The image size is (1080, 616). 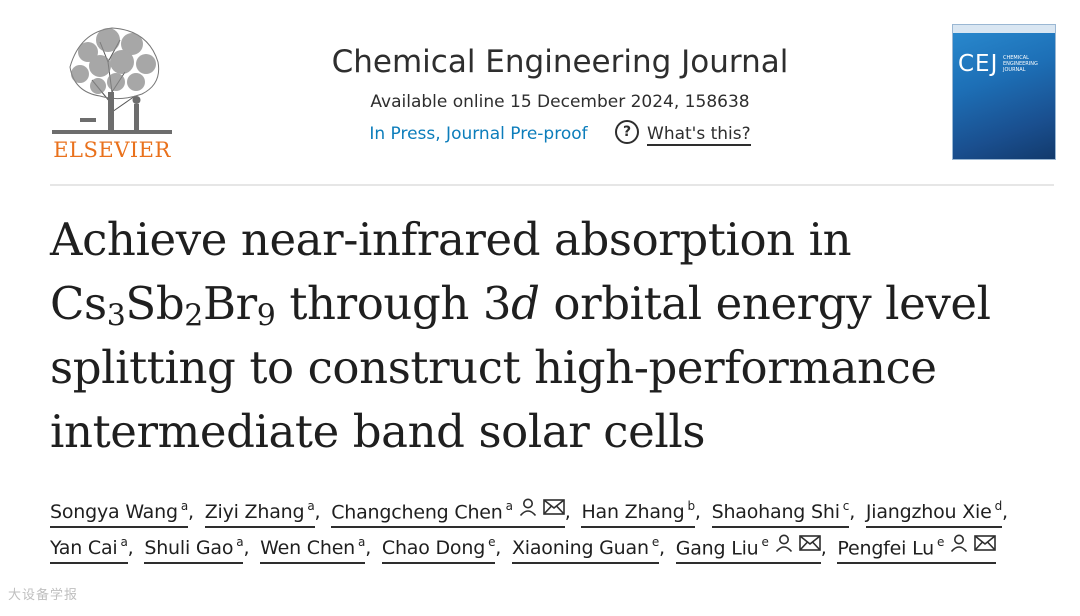 I want to click on title-subscript-1: 3, so click(x=116, y=316).